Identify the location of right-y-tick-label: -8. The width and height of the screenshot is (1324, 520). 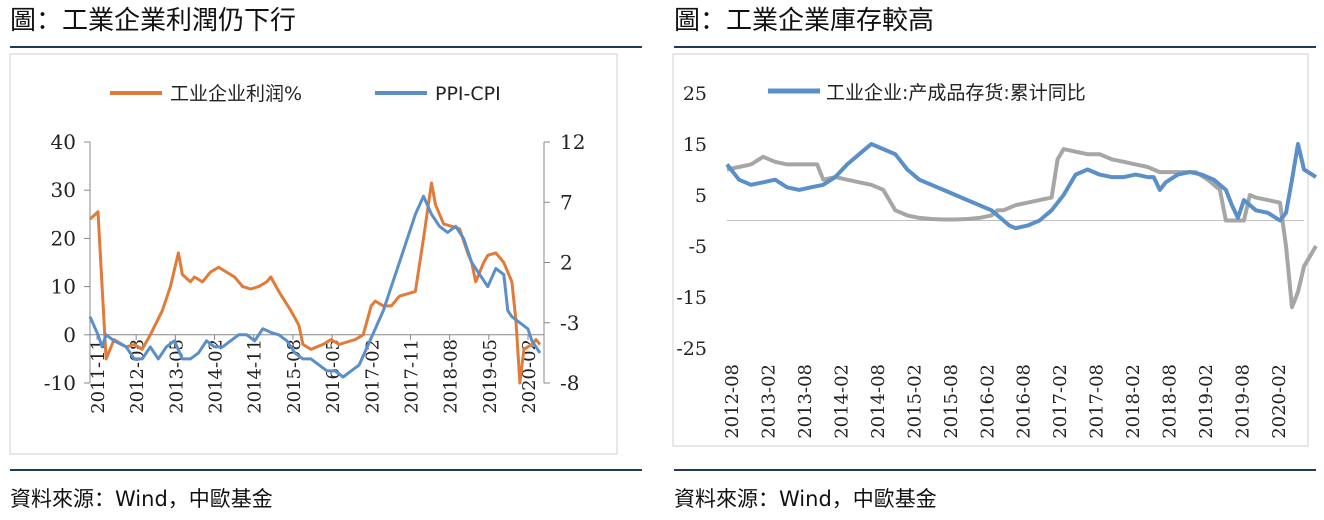
(569, 383).